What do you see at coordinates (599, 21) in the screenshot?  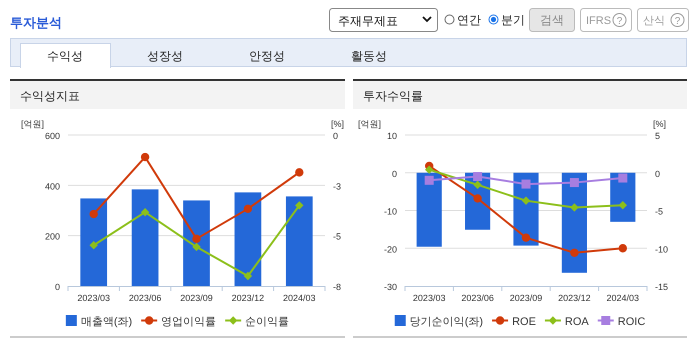 I see `text: IFRS` at bounding box center [599, 21].